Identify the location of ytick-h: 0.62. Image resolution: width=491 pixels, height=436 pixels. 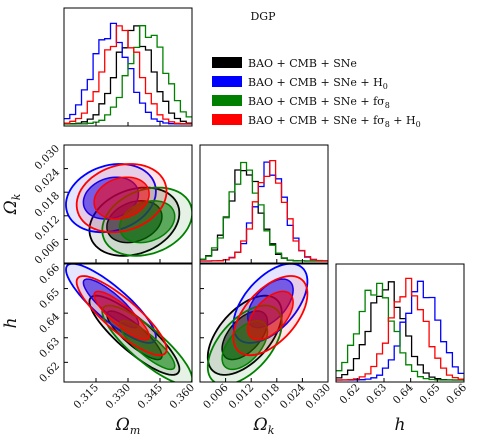
(49, 372).